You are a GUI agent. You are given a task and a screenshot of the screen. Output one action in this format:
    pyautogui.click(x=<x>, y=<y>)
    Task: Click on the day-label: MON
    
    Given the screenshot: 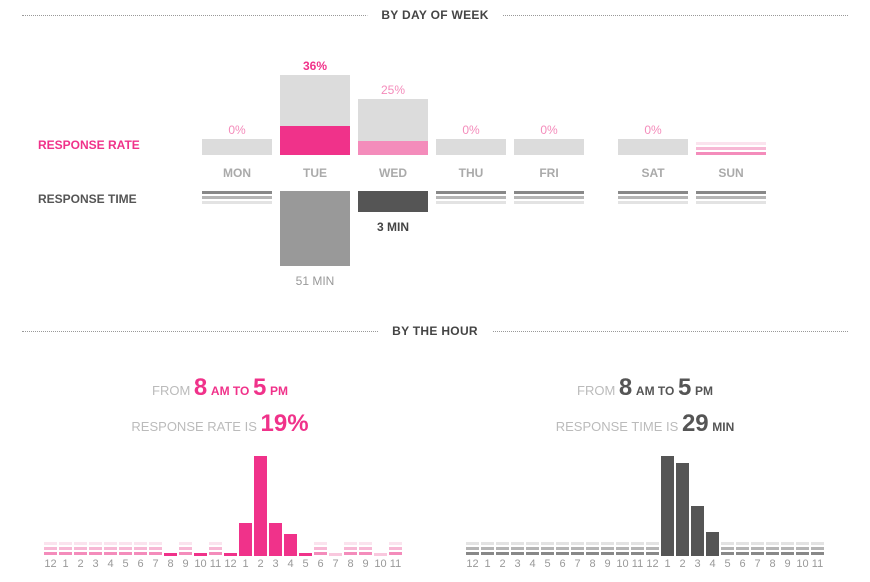 What is the action you would take?
    pyautogui.click(x=237, y=173)
    